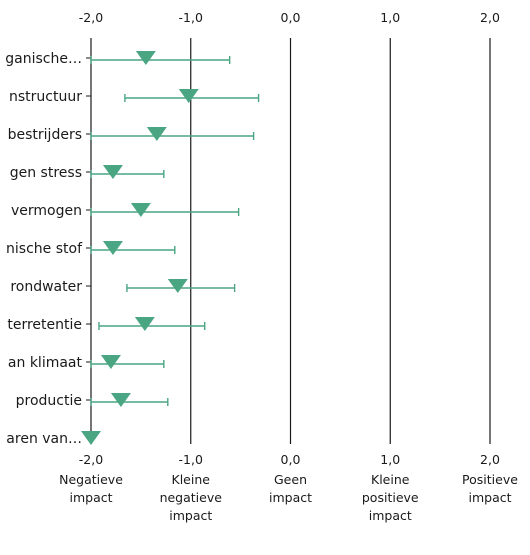  I want to click on top-tick-label: 0,0, so click(291, 17).